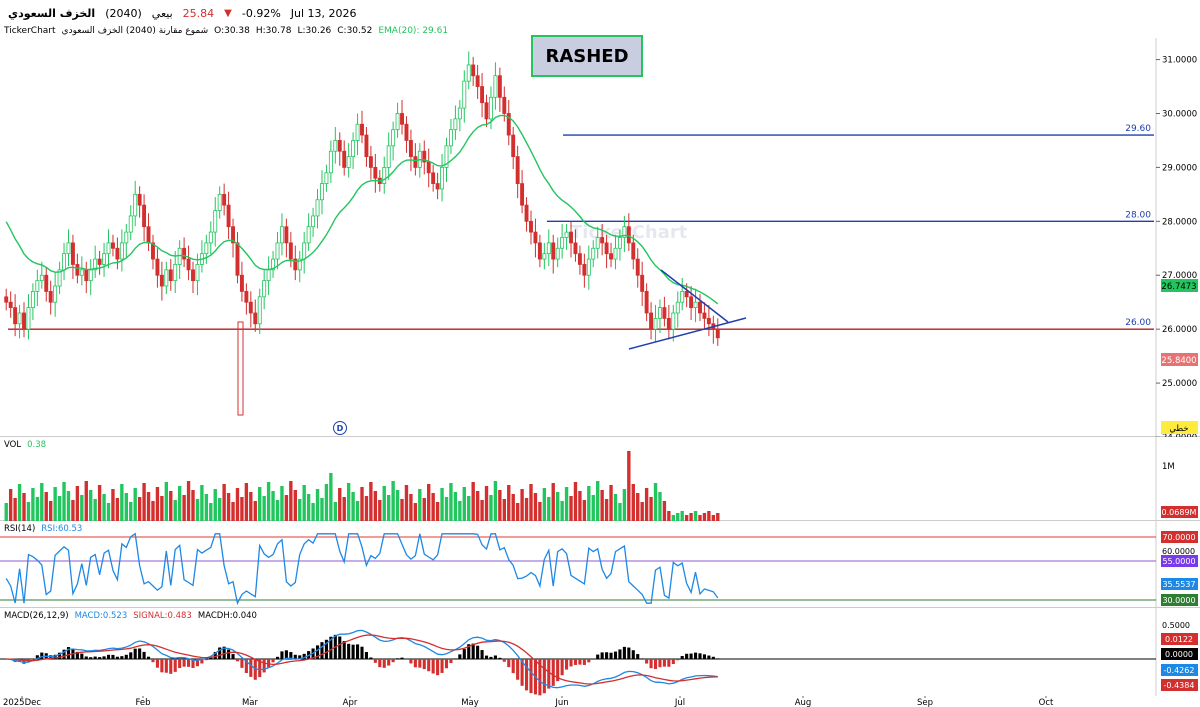 This screenshot has height=707, width=1200. I want to click on volume-chart: 1M 0.0689M, so click(600, 479).